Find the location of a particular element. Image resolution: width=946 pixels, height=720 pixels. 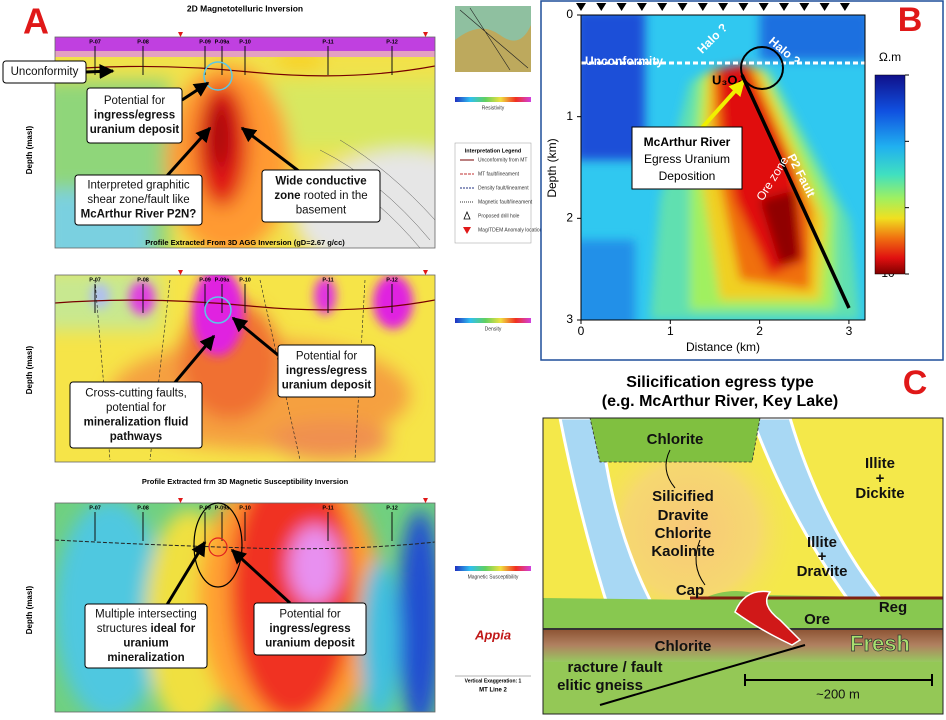

zone-label: Reg is located at coordinates (893, 607).